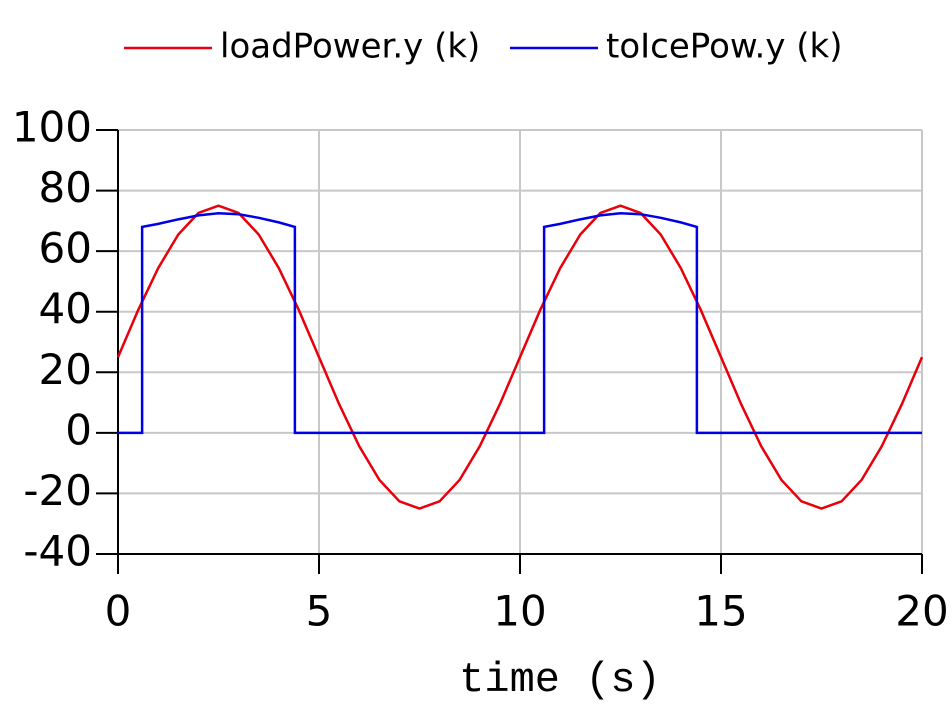 Image resolution: width=952 pixels, height=708 pixels. Describe the element at coordinates (65, 308) in the screenshot. I see `y-tick-label: 40` at that location.